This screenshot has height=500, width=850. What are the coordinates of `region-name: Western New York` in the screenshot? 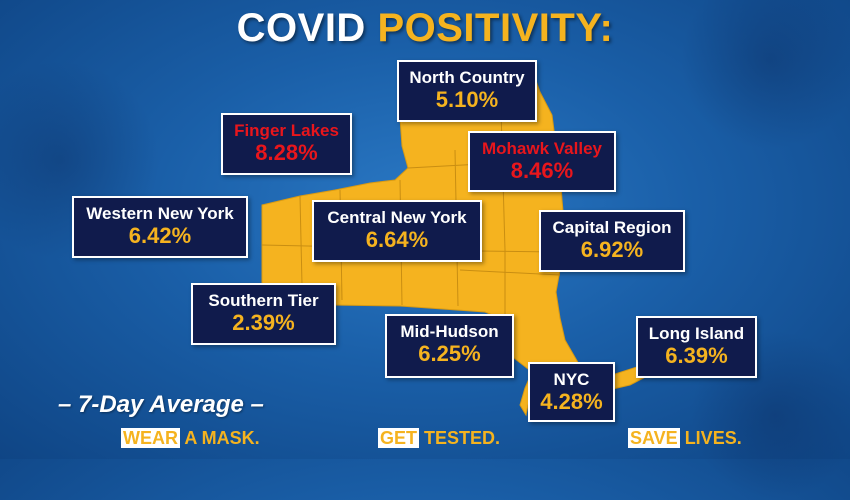 It's located at (160, 213).